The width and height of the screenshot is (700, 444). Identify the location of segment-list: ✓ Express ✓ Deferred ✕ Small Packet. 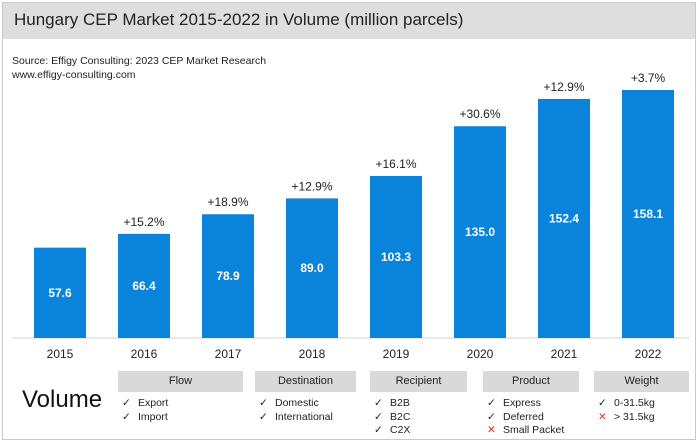
(531, 417).